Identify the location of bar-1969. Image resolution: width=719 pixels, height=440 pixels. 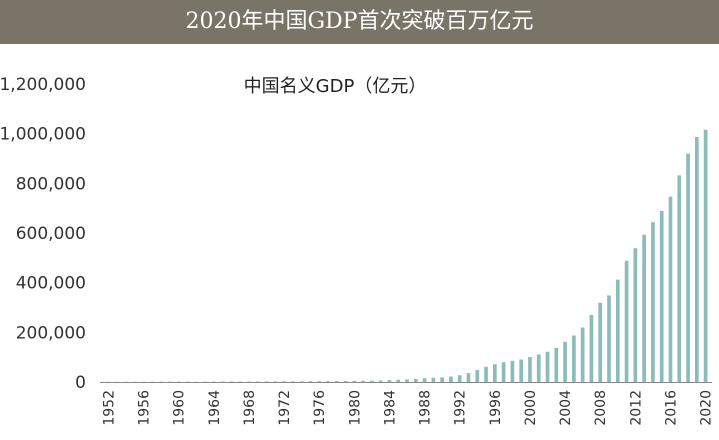
(257, 382).